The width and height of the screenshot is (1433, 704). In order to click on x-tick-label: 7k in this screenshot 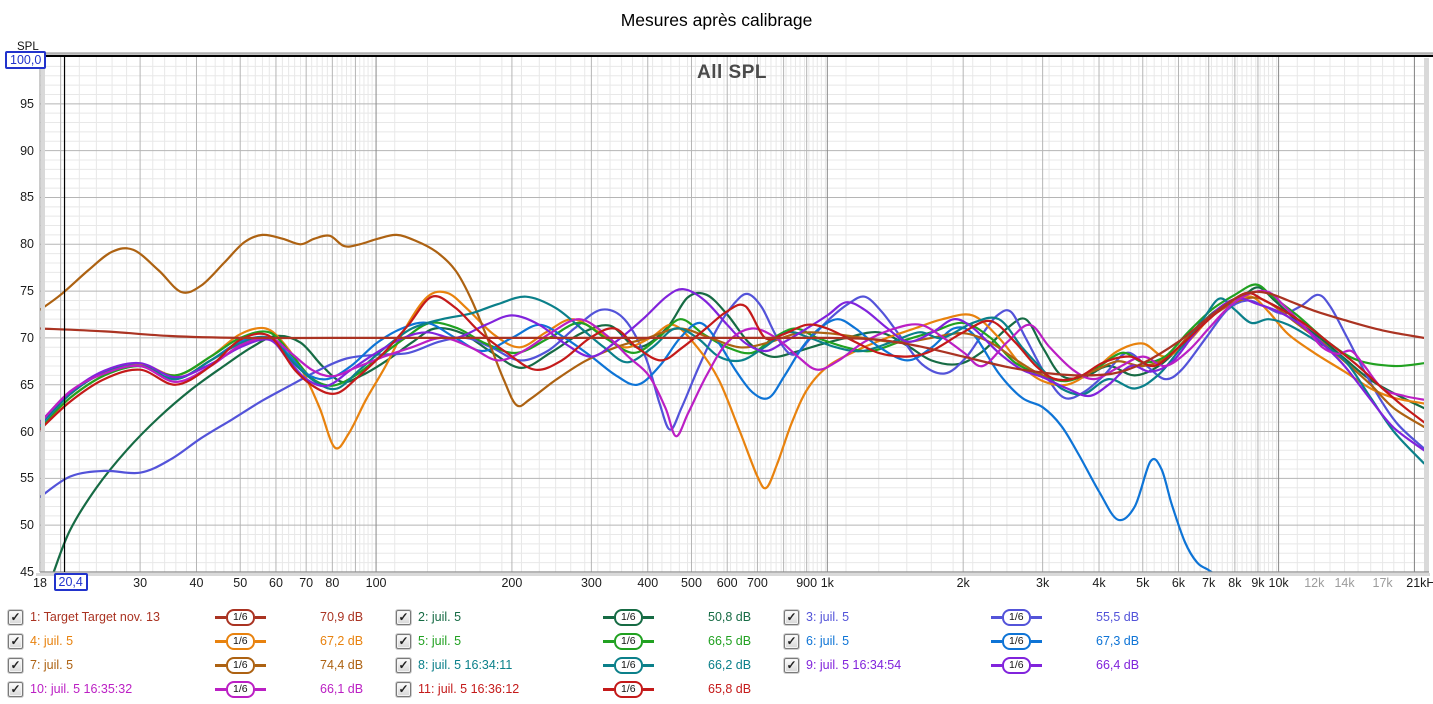, I will do `click(1209, 583)`.